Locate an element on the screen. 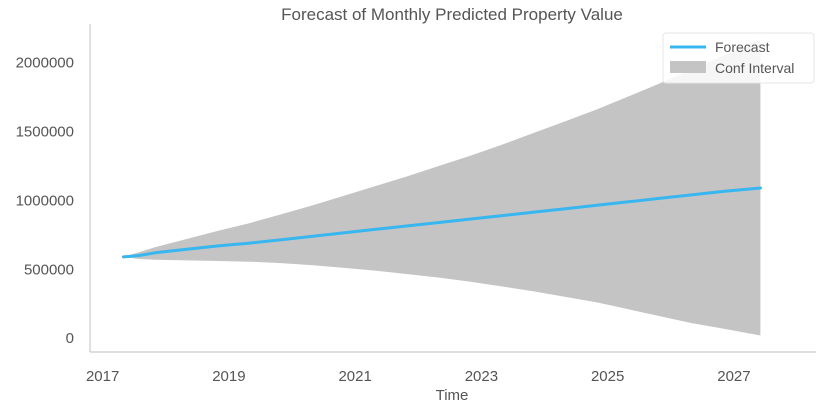 Image resolution: width=828 pixels, height=409 pixels. x-ticks: 2017 2019 2021 2023 2025 2027 is located at coordinates (418, 376).